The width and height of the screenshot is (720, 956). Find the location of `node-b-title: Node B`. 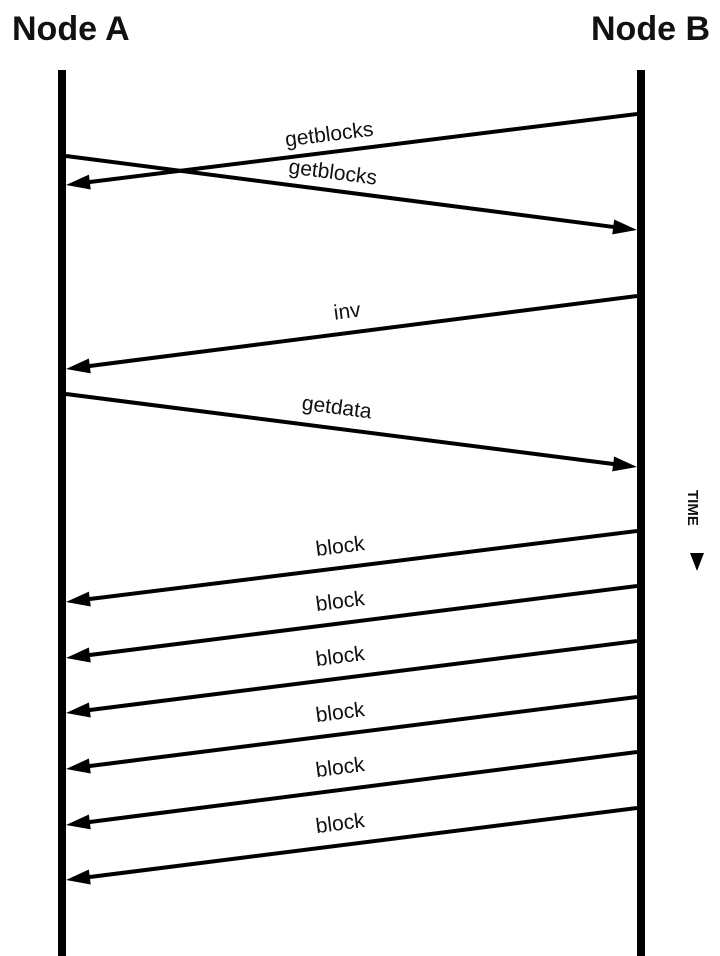

node-b-title: Node B is located at coordinates (650, 29).